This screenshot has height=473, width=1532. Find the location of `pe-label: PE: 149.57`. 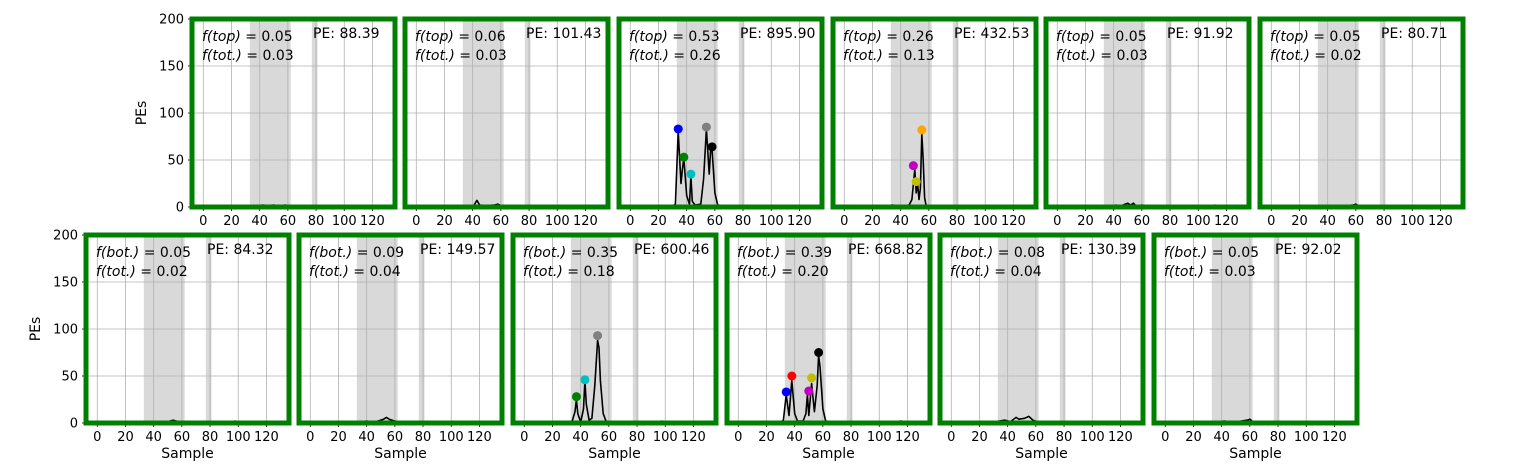

pe-label: PE: 149.57 is located at coordinates (457, 250).